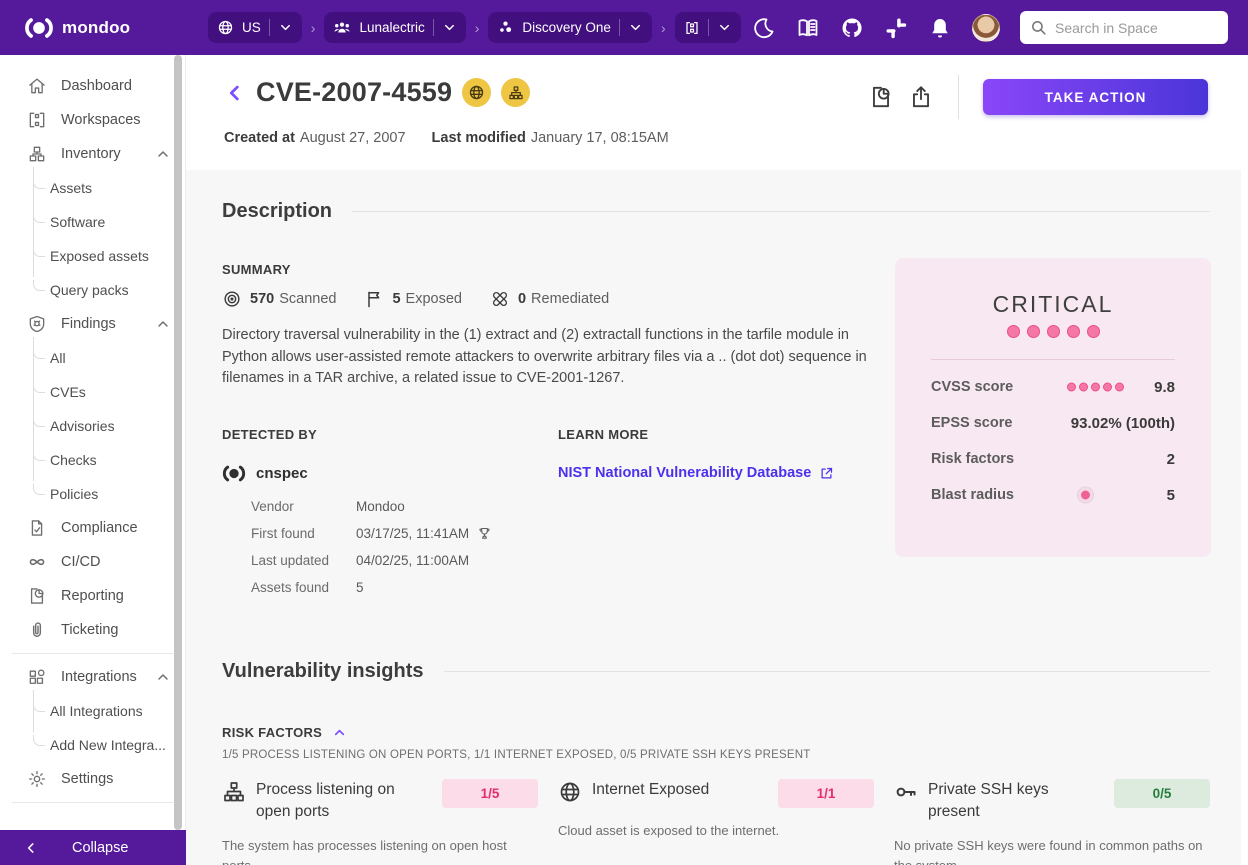  What do you see at coordinates (395, 27) in the screenshot?
I see `organization-selector: Lunalectric` at bounding box center [395, 27].